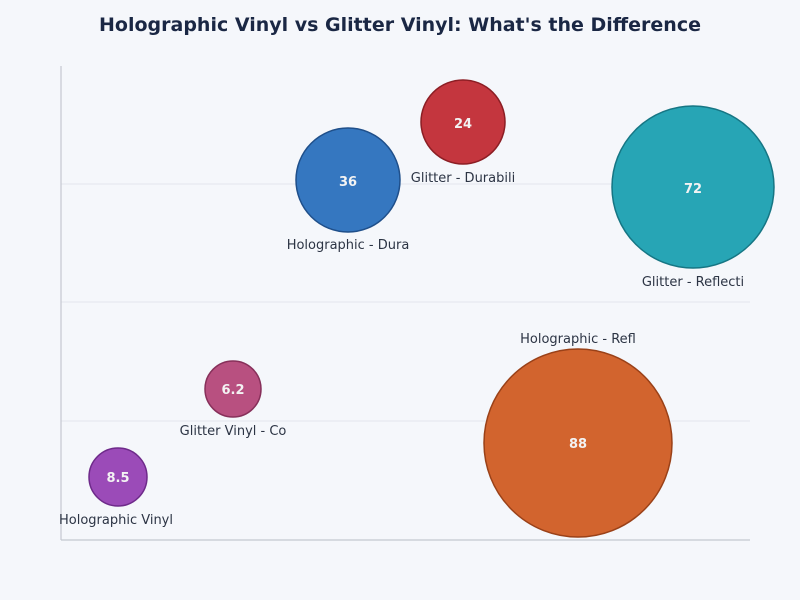 This screenshot has width=800, height=600. I want to click on bubble-value: 88, so click(578, 444).